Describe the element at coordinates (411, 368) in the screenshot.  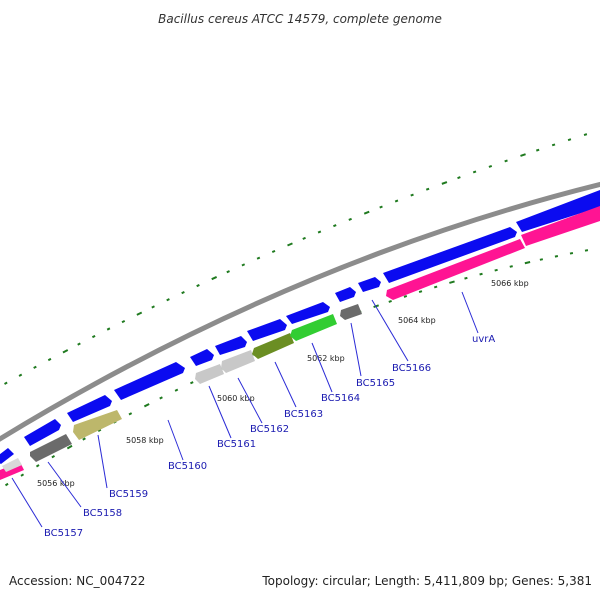
I see `gene-label: BC5166` at that location.